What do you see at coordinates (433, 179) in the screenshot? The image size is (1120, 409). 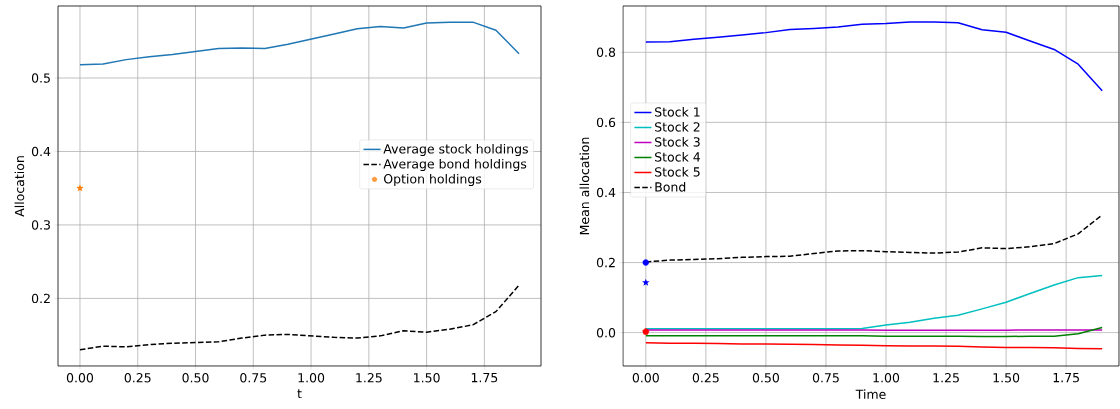 I see `legend-label: Option holdings` at bounding box center [433, 179].